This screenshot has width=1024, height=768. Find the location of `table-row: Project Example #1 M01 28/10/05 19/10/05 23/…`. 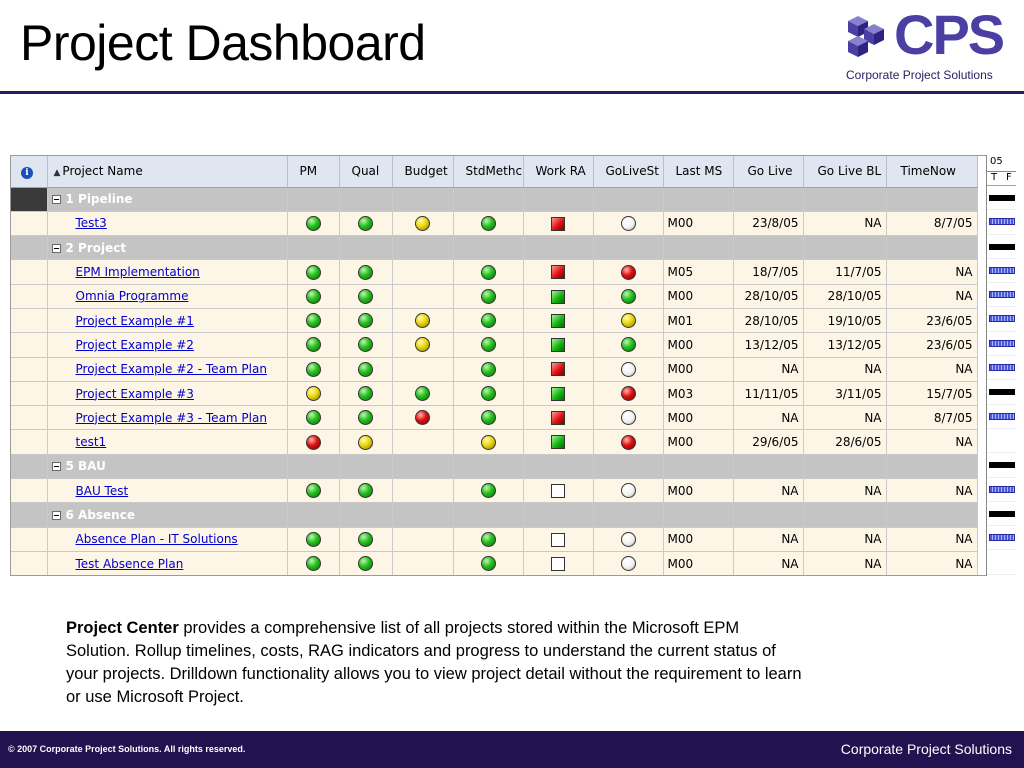

table-row: Project Example #1 M01 28/10/05 19/10/05 23/… is located at coordinates (494, 321).